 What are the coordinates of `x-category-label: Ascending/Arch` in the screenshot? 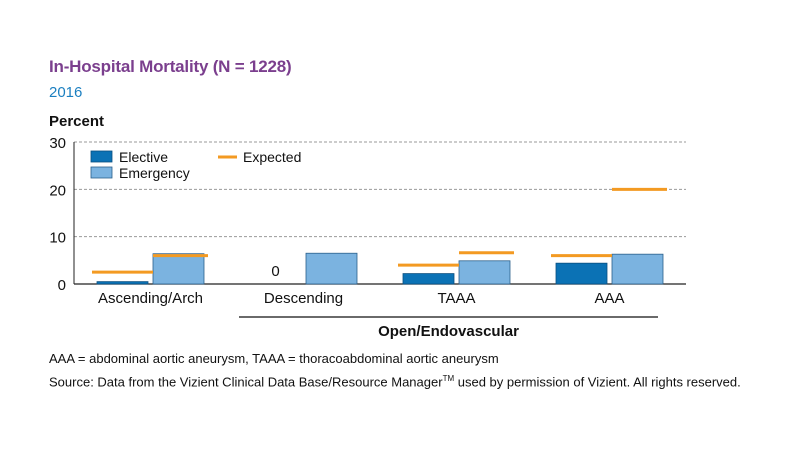 It's located at (150, 298).